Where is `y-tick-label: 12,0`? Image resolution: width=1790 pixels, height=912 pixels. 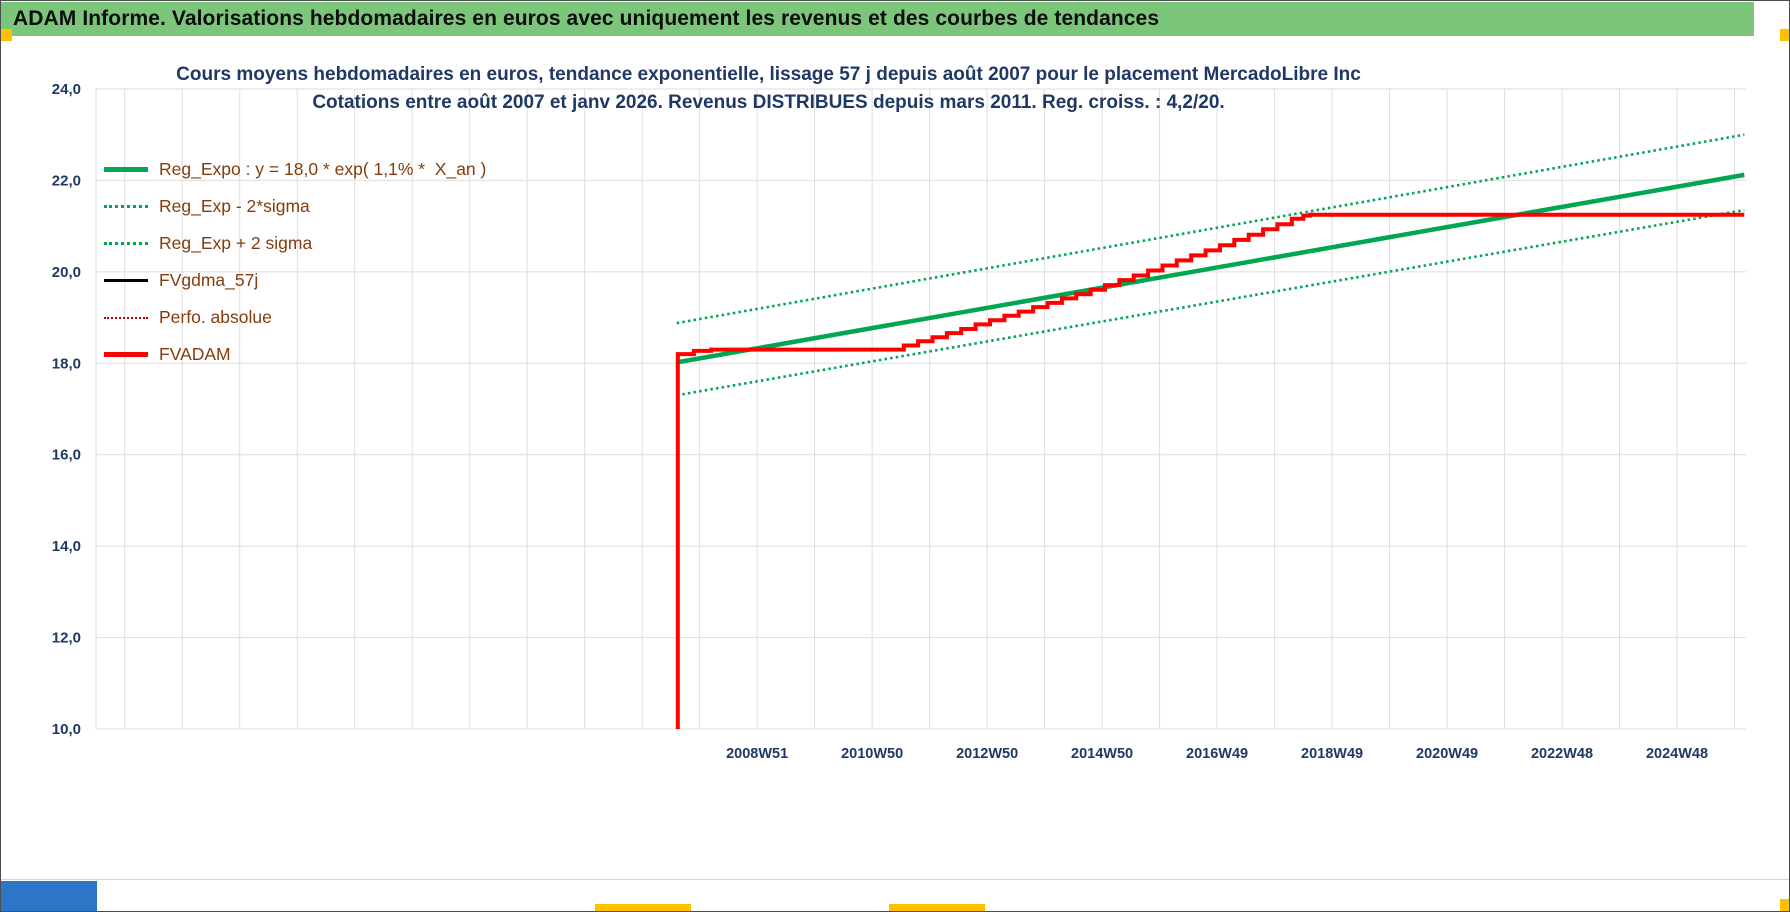
y-tick-label: 12,0 is located at coordinates (66, 638).